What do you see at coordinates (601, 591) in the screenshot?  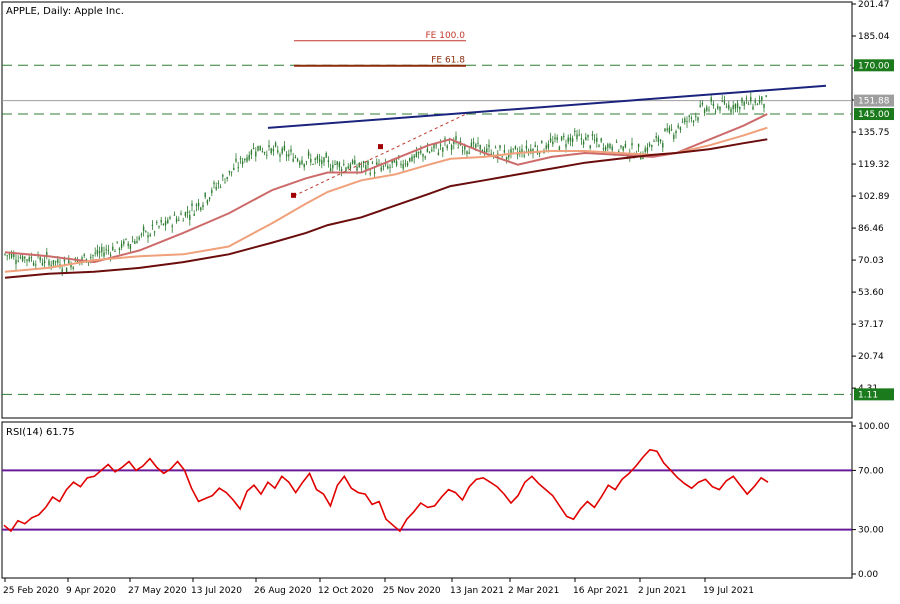 I see `date-axis-label: 16 Apr 2021` at bounding box center [601, 591].